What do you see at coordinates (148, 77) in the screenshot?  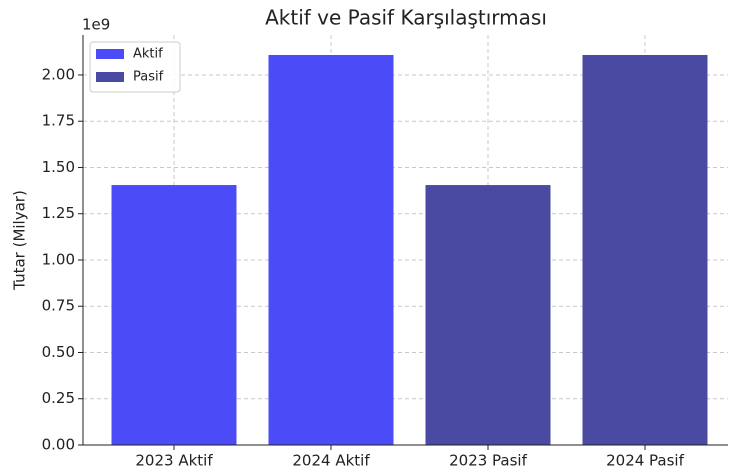 I see `legend-label: Pasif` at bounding box center [148, 77].